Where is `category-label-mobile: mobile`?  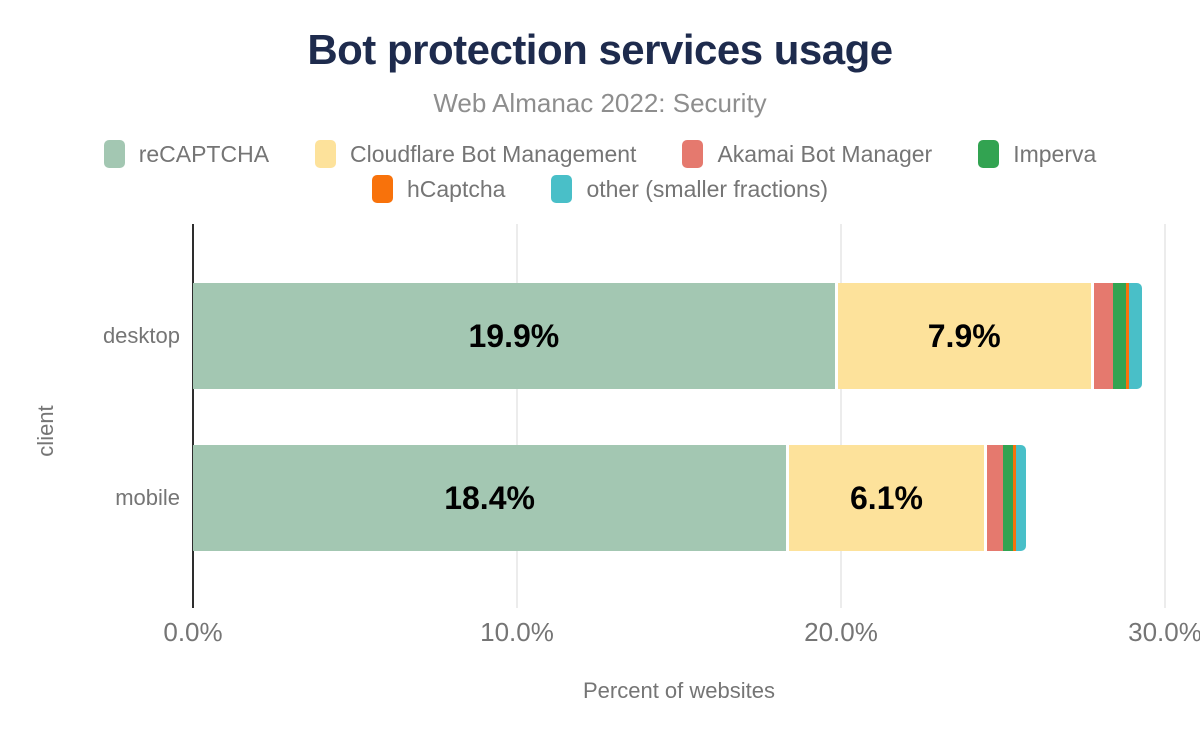 category-label-mobile: mobile is located at coordinates (147, 497).